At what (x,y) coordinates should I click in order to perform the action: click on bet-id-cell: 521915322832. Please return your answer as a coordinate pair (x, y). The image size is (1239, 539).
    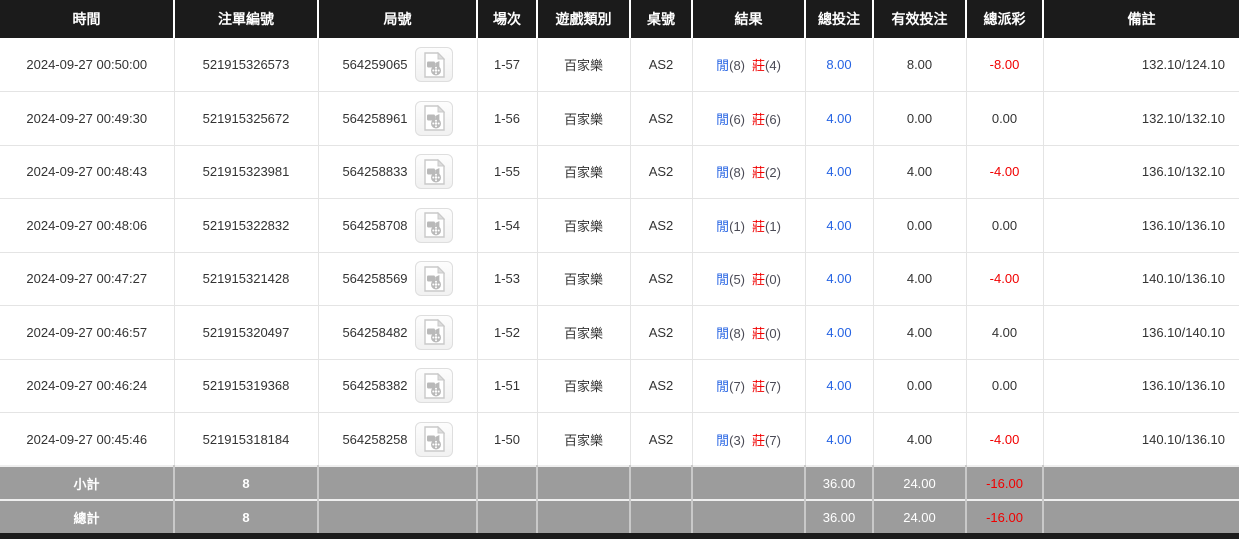
    Looking at the image, I should click on (246, 225).